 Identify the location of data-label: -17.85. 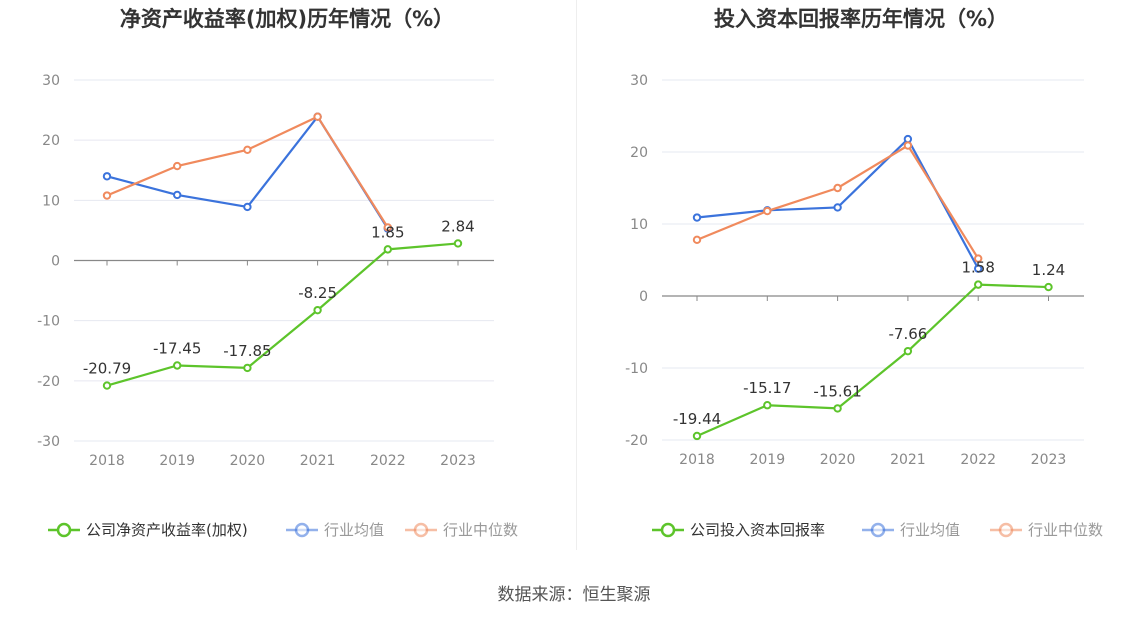
(247, 351).